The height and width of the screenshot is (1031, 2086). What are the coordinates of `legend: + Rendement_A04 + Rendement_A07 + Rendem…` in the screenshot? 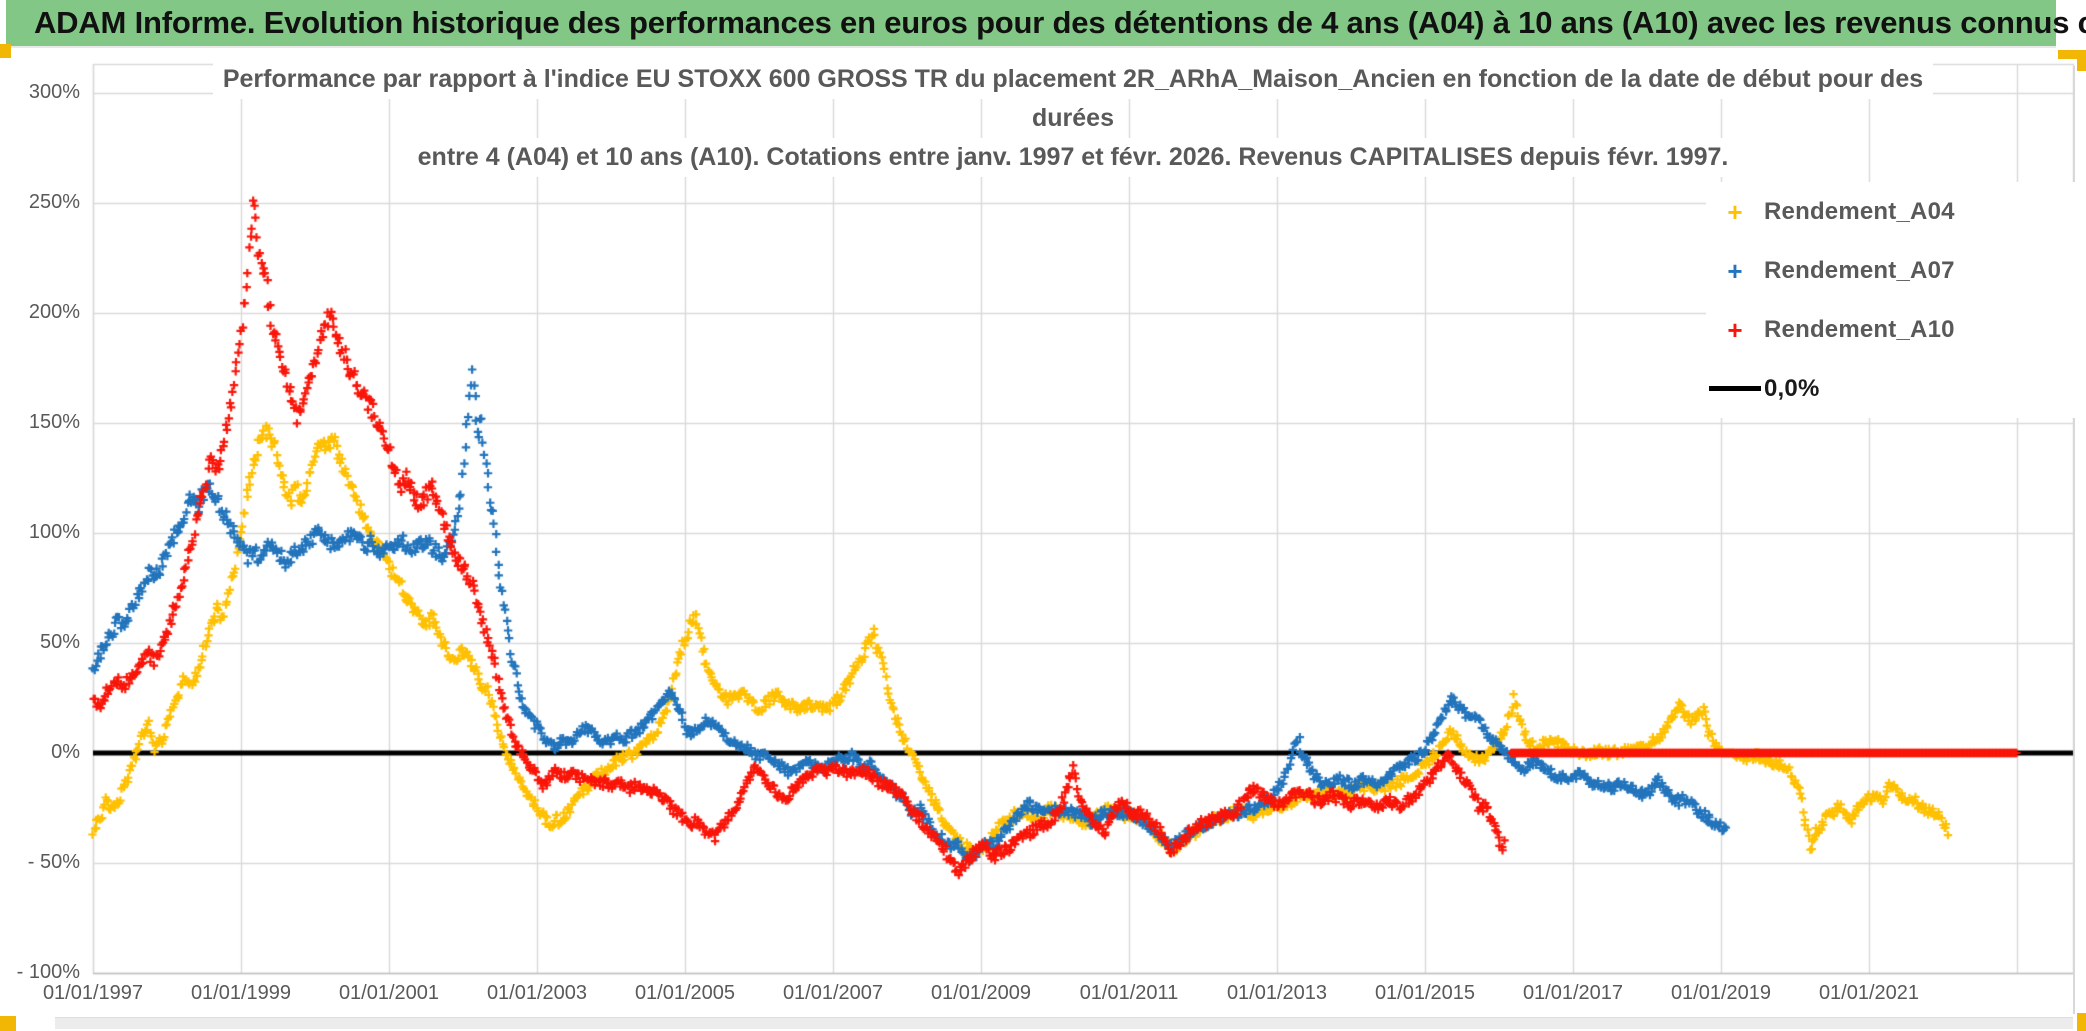 It's located at (1891, 300).